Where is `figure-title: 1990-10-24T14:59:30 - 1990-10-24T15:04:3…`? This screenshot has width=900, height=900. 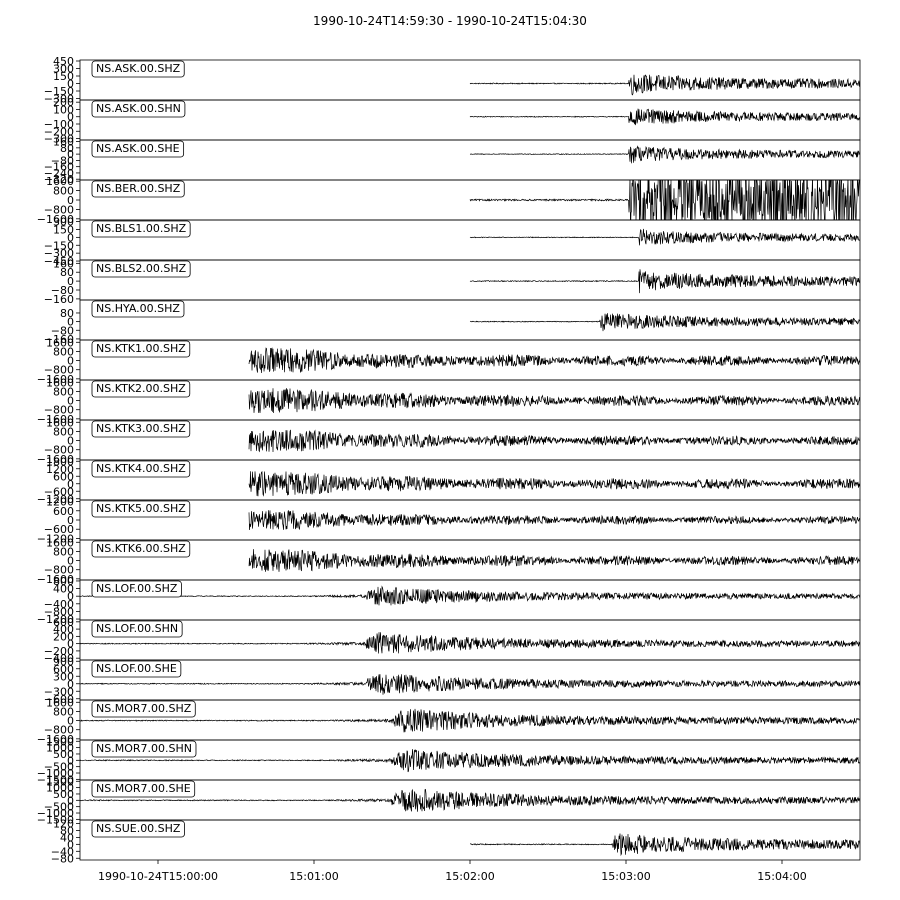 figure-title: 1990-10-24T14:59:30 - 1990-10-24T15:04:3… is located at coordinates (450, 21).